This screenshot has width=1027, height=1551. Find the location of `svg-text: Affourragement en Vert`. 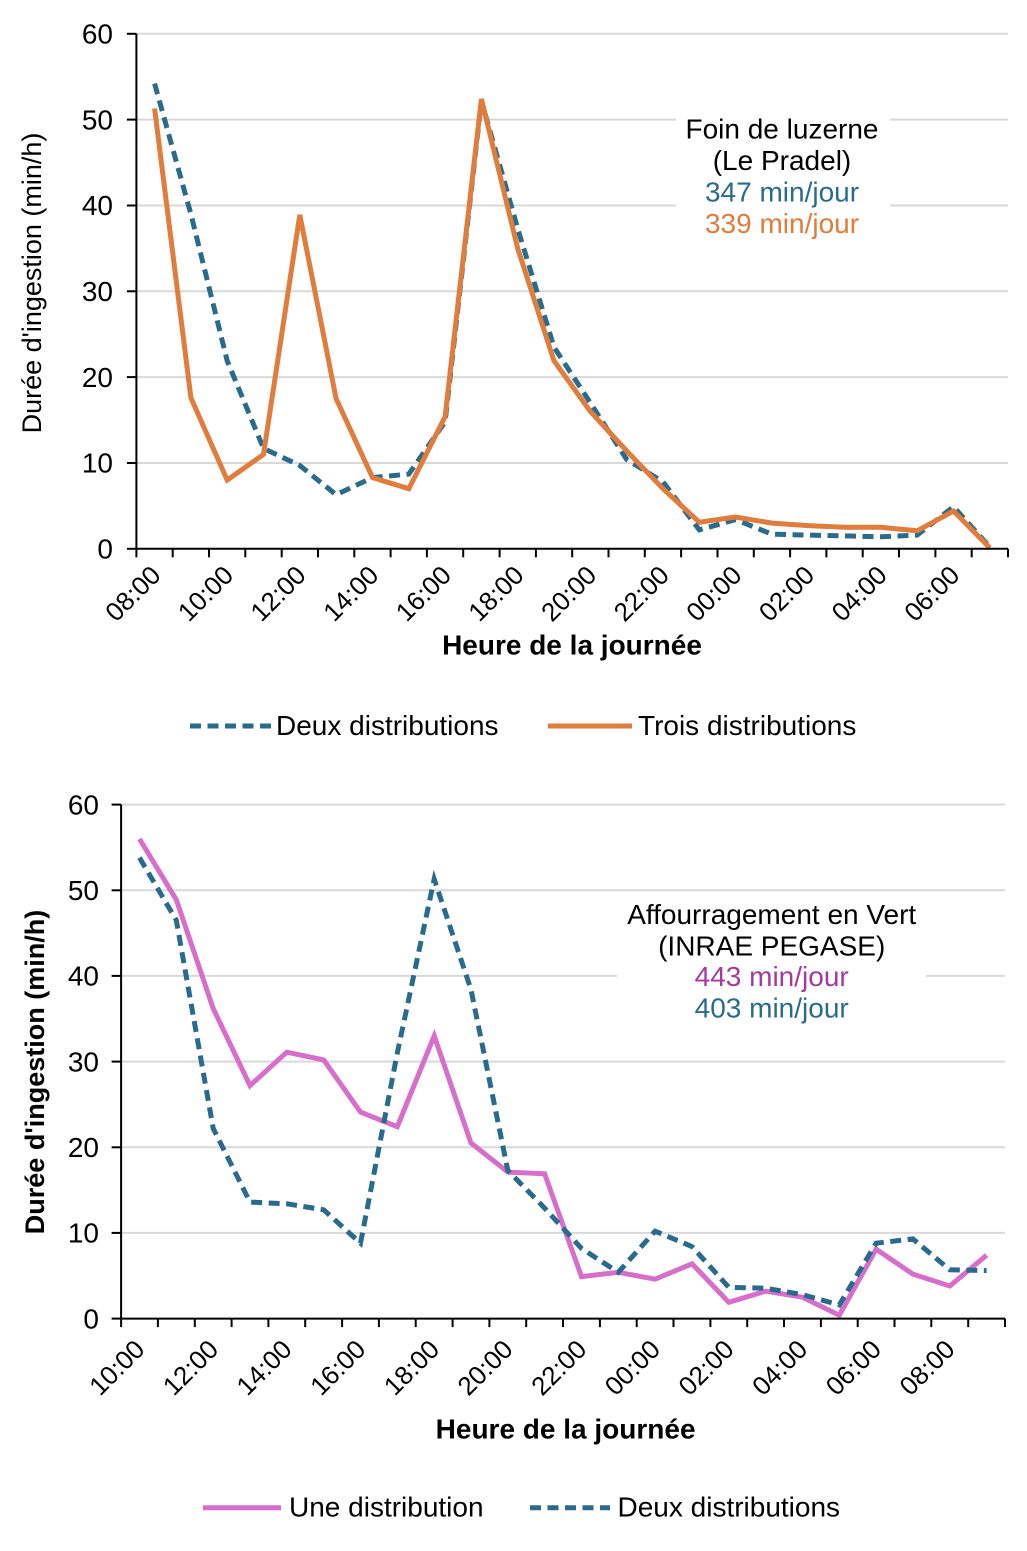

svg-text: Affourragement en Vert is located at coordinates (771, 914).